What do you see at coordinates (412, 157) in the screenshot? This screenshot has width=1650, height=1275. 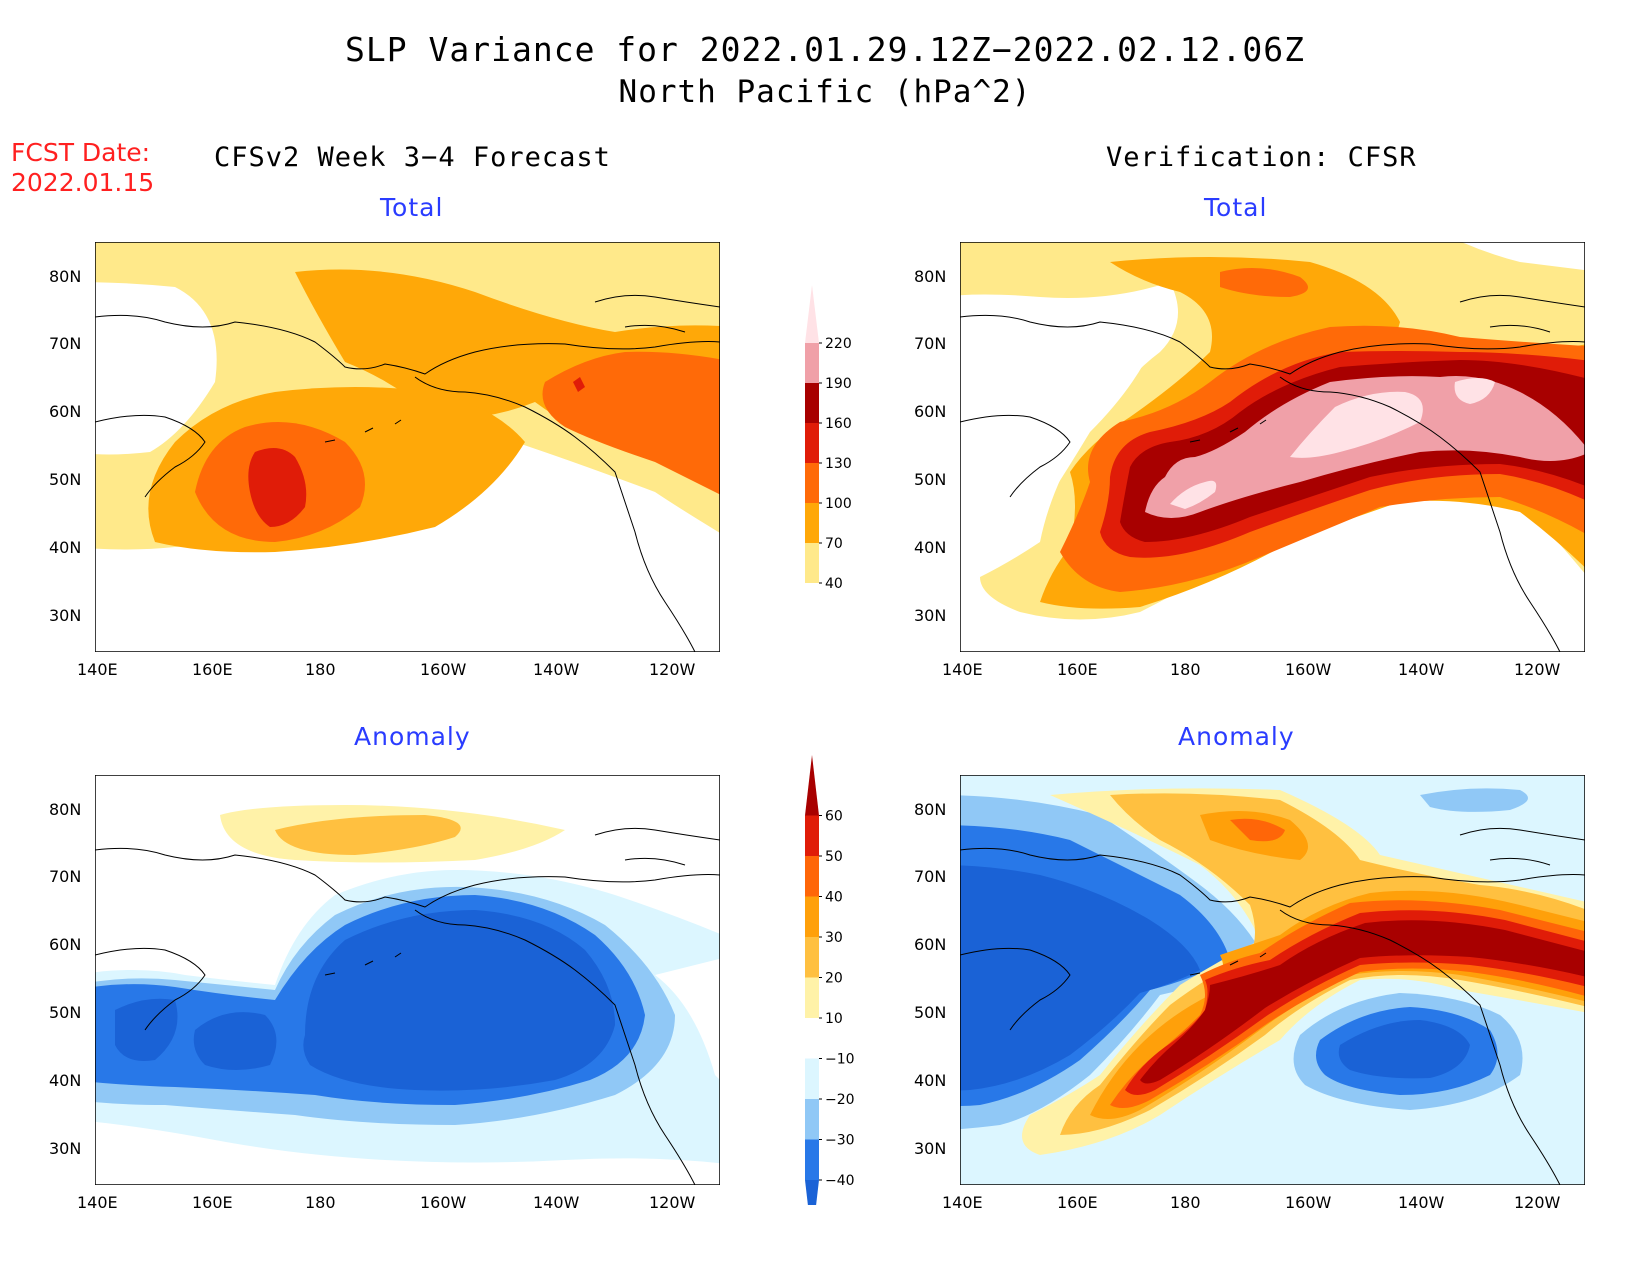 I see `forecast-column-title: CFSv2 Week 3−4 Forecast` at bounding box center [412, 157].